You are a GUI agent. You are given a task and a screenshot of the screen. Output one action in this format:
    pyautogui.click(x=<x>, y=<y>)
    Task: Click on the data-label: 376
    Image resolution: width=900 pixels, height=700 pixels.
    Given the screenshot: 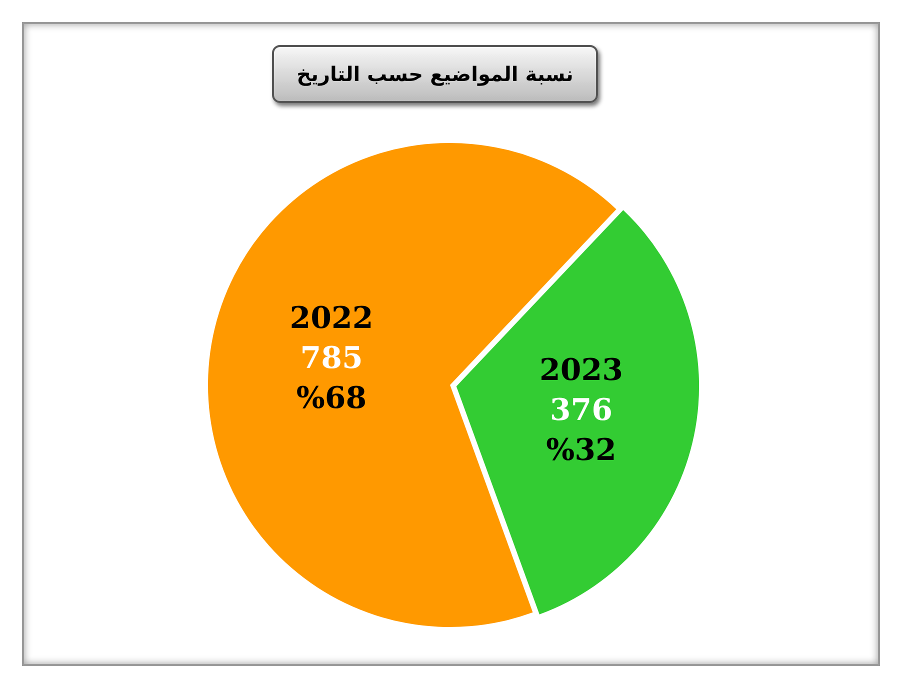 What is the action you would take?
    pyautogui.click(x=581, y=410)
    